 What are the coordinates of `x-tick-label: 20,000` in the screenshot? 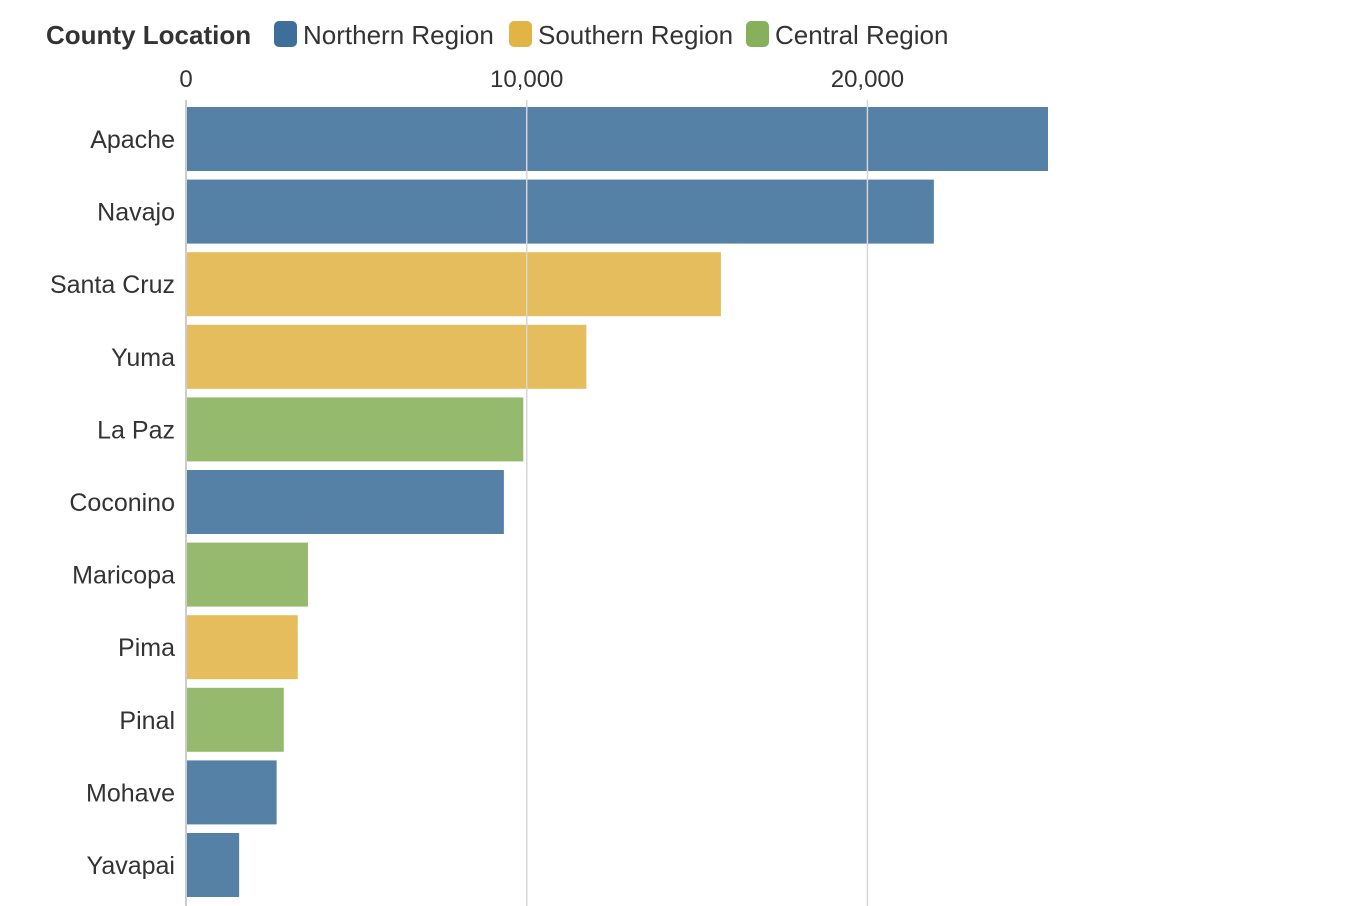 It's located at (867, 79).